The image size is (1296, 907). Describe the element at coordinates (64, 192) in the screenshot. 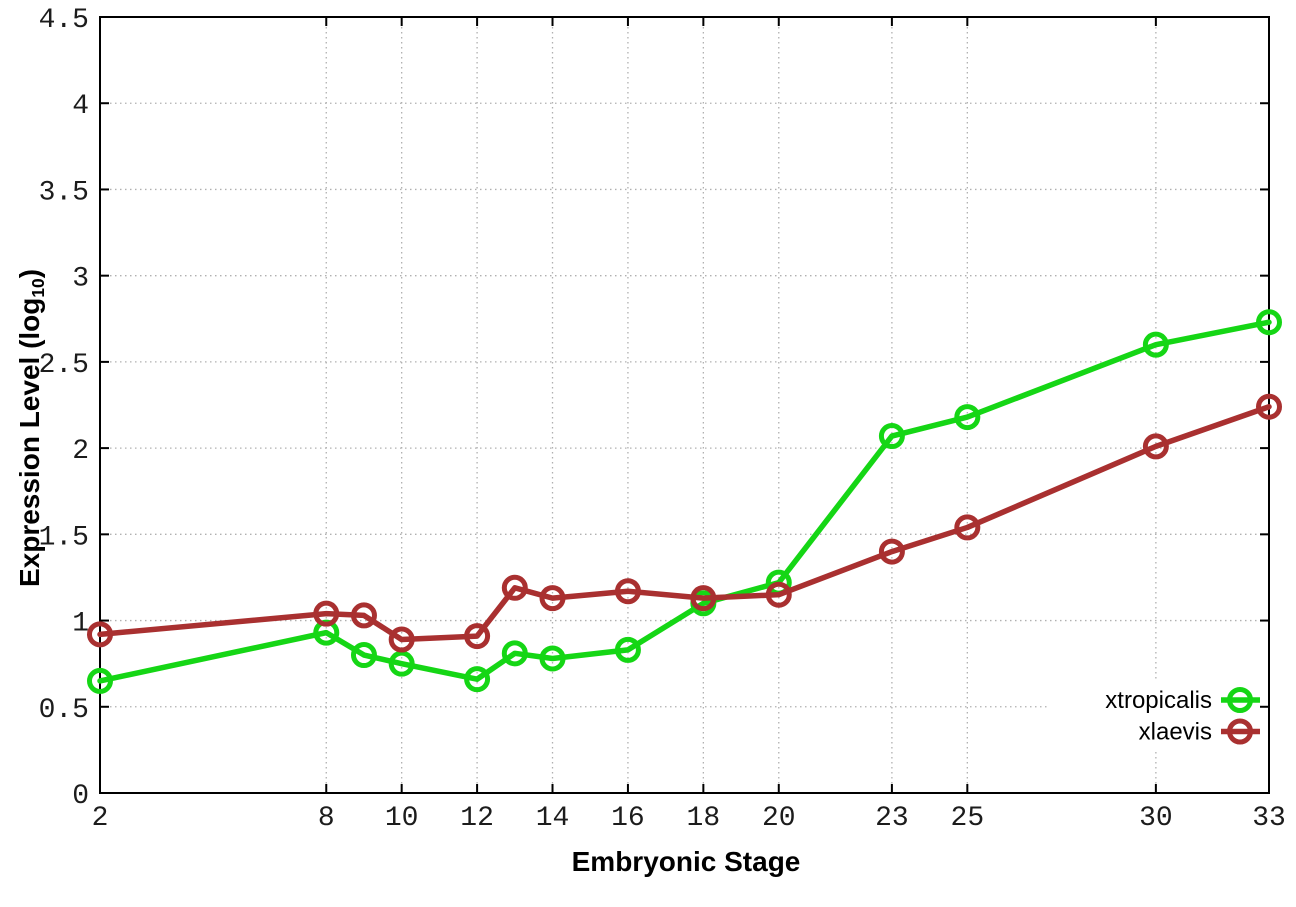

I see `y-tick-label: 3.5` at that location.